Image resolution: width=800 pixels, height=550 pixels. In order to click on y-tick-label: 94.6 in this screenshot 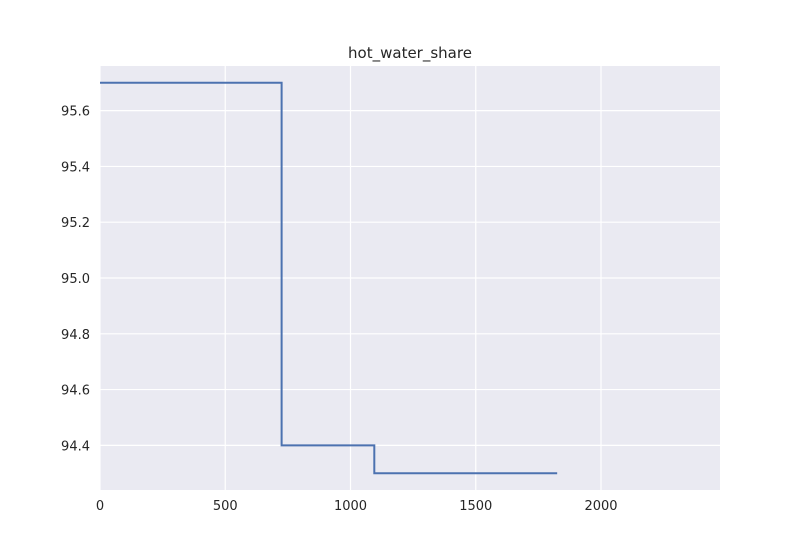, I will do `click(75, 391)`.